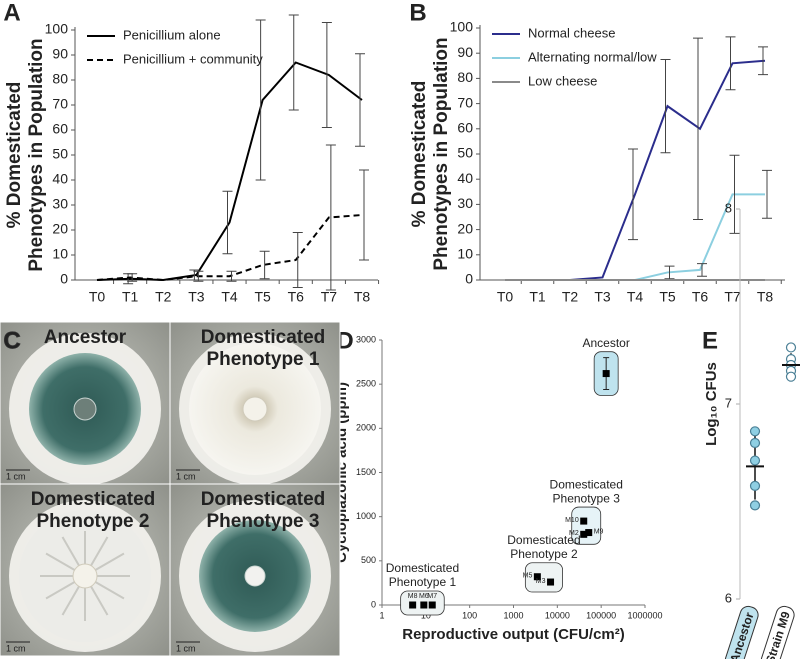  Describe the element at coordinates (130, 297) in the screenshot. I see `x-tick-label: T1` at that location.